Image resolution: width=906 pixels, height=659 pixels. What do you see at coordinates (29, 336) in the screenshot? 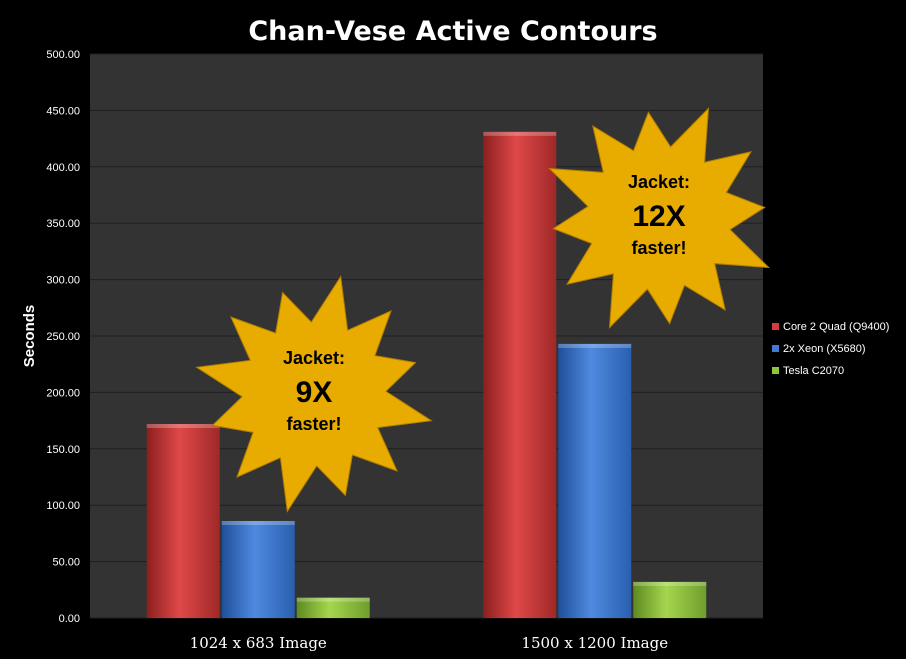
I see `y-axis-label: Seconds` at bounding box center [29, 336].